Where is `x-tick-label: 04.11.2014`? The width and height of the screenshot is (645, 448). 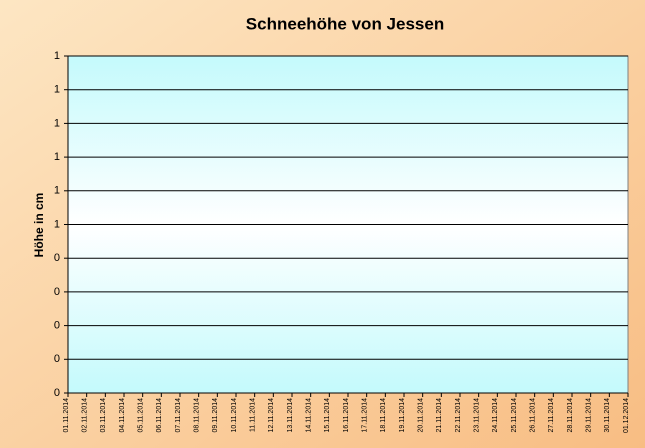 x-tick-label: 04.11.2014 is located at coordinates (122, 415).